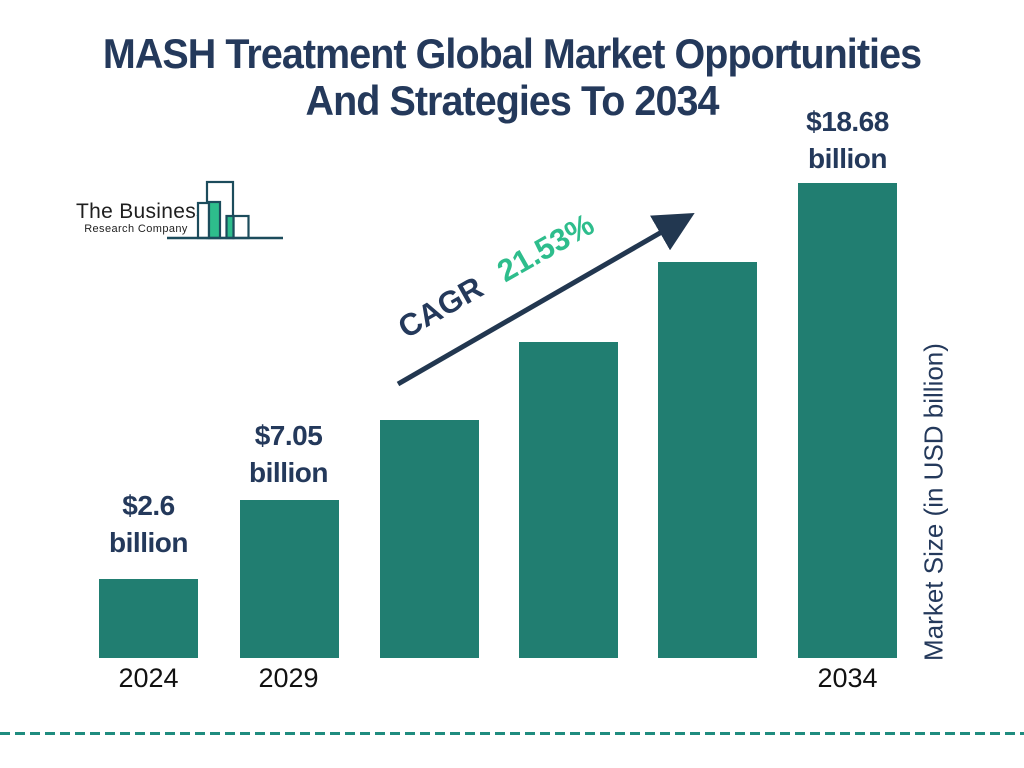  I want to click on value-label-2024: $2.6 billion, so click(148, 524).